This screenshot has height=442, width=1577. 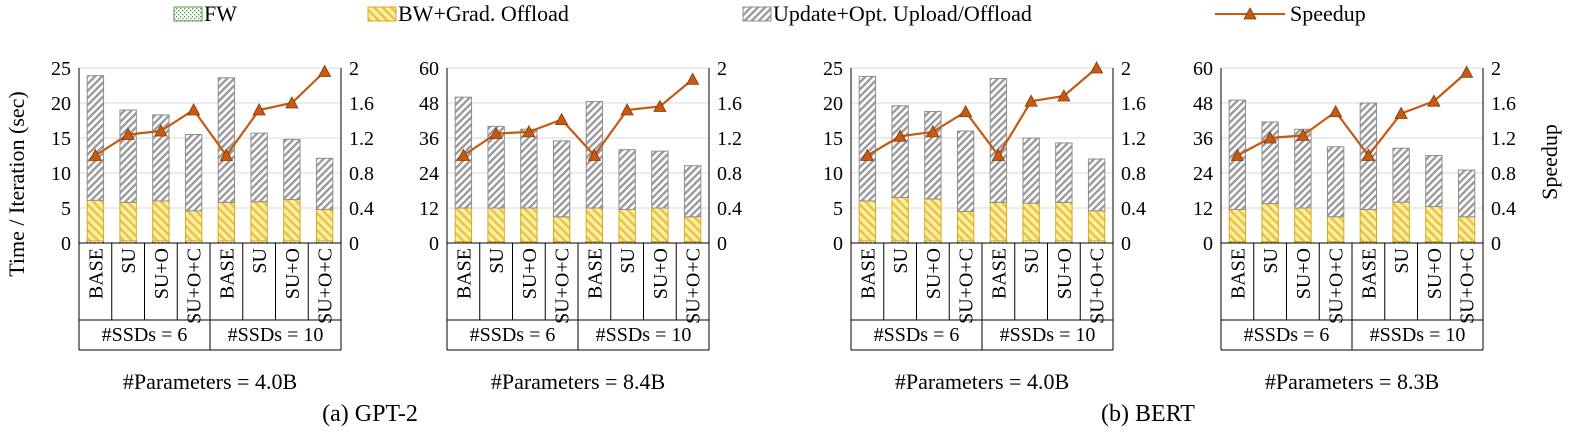 I want to click on chart-caption: #Parameters = 8.4B, so click(x=578, y=381).